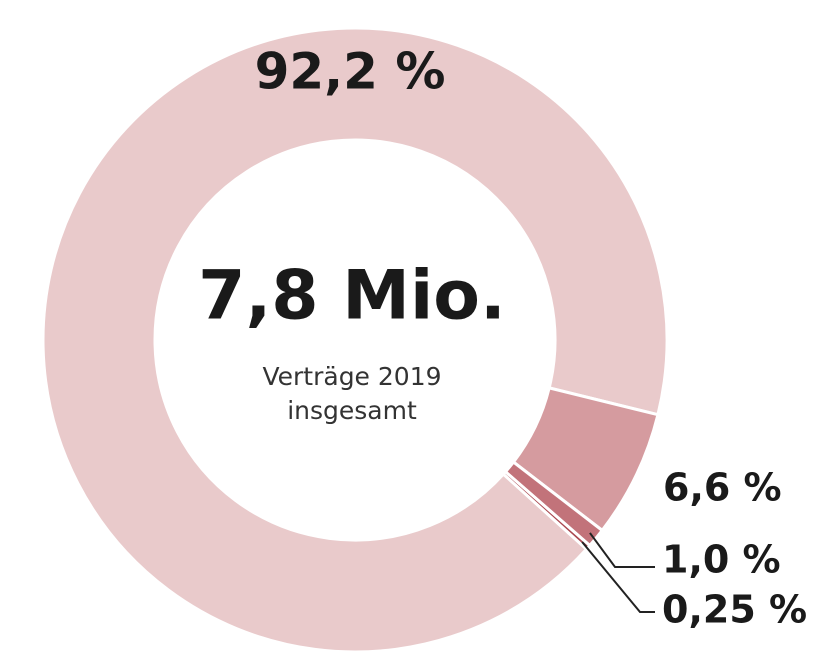 This screenshot has height=654, width=821. Describe the element at coordinates (546, 510) in the screenshot. I see `slice` at that location.